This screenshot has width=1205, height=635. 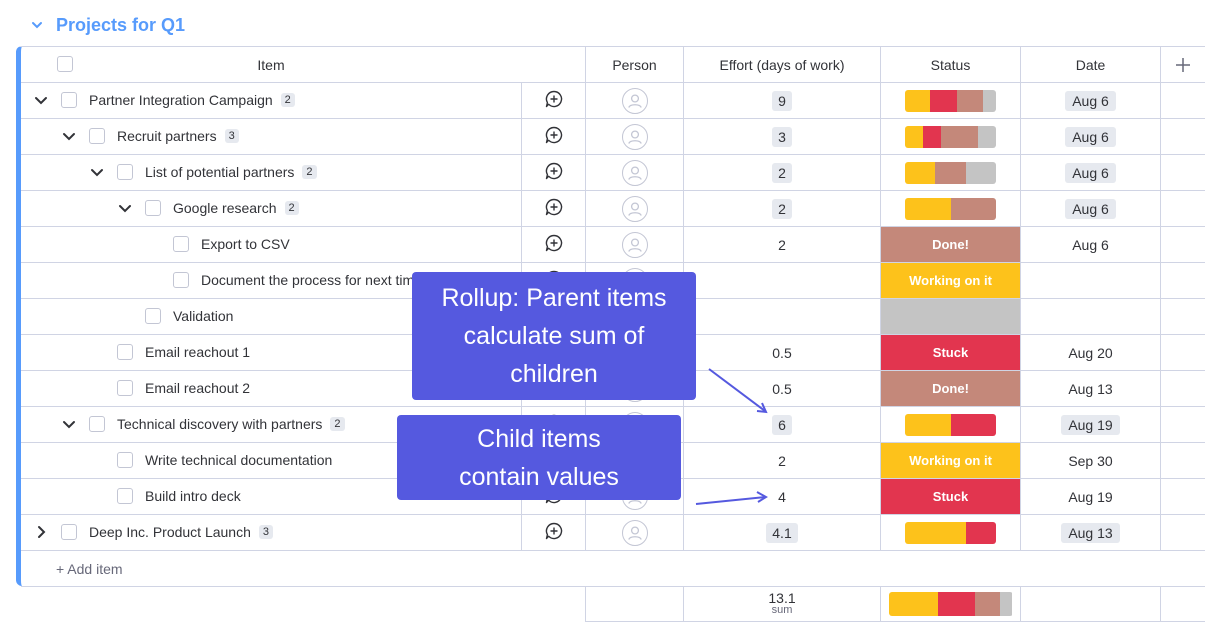 What do you see at coordinates (203, 316) in the screenshot?
I see `item-name: Validation` at bounding box center [203, 316].